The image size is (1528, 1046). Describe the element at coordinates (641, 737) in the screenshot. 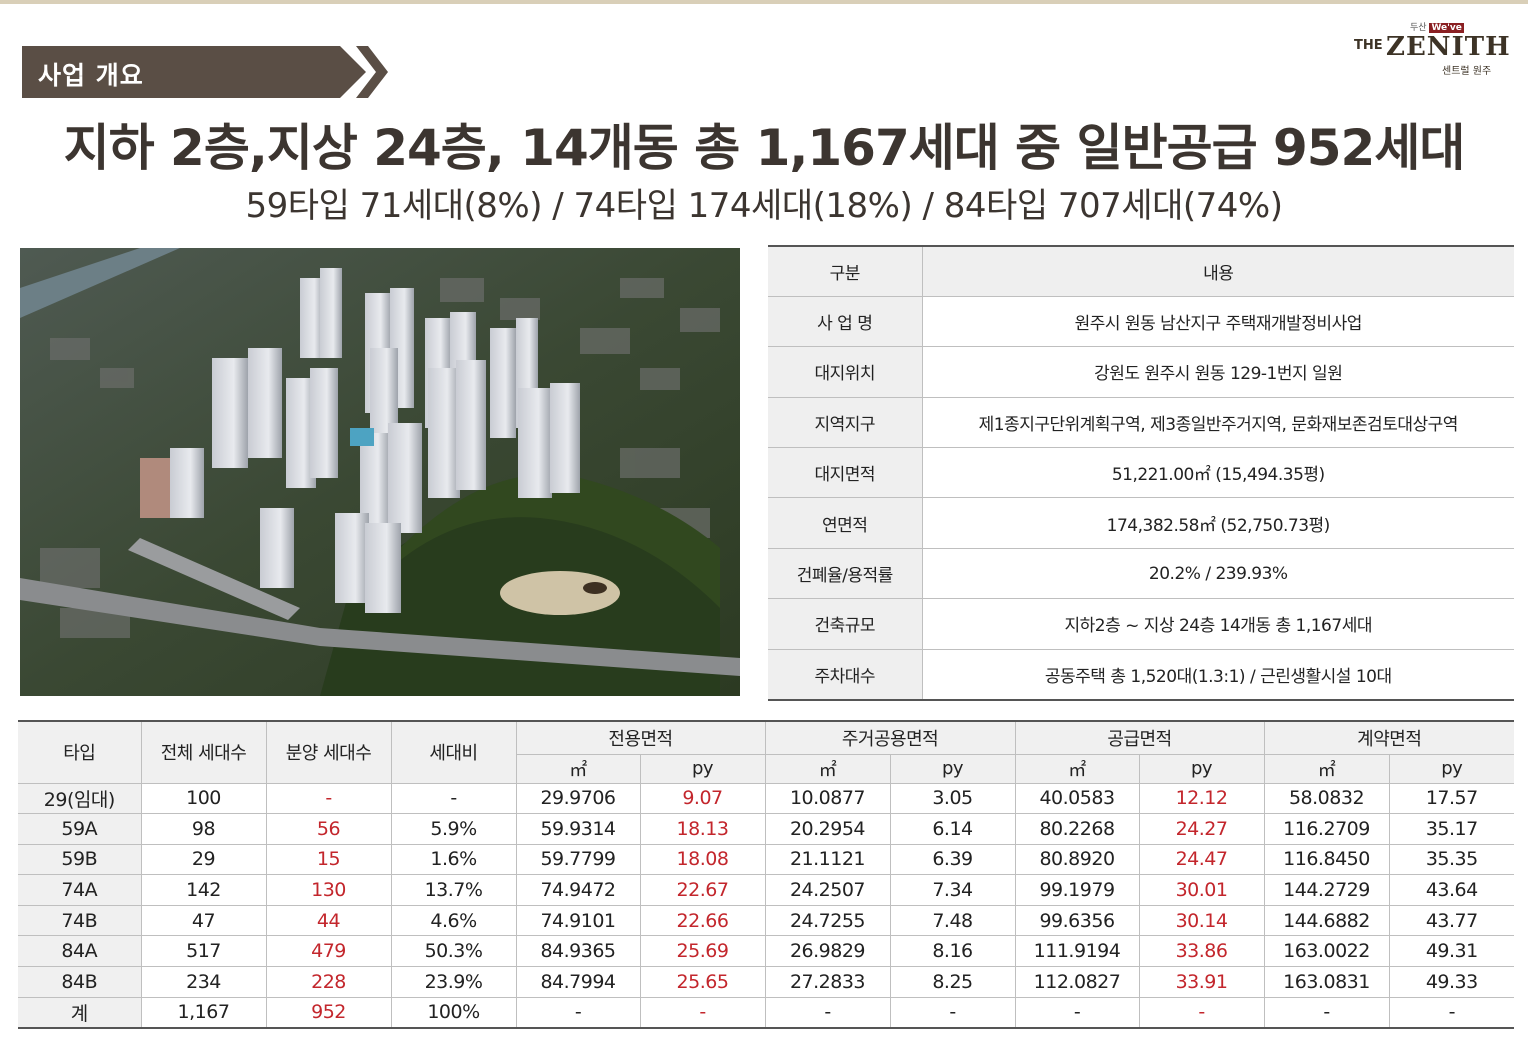

I see `header-exclusive-area: 전용면적` at that location.